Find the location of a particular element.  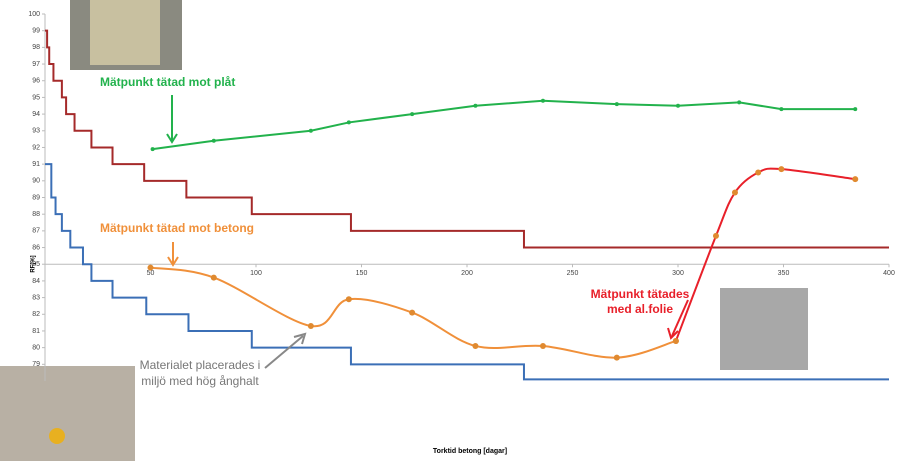

y-tick-label: 92 is located at coordinates (36, 147).